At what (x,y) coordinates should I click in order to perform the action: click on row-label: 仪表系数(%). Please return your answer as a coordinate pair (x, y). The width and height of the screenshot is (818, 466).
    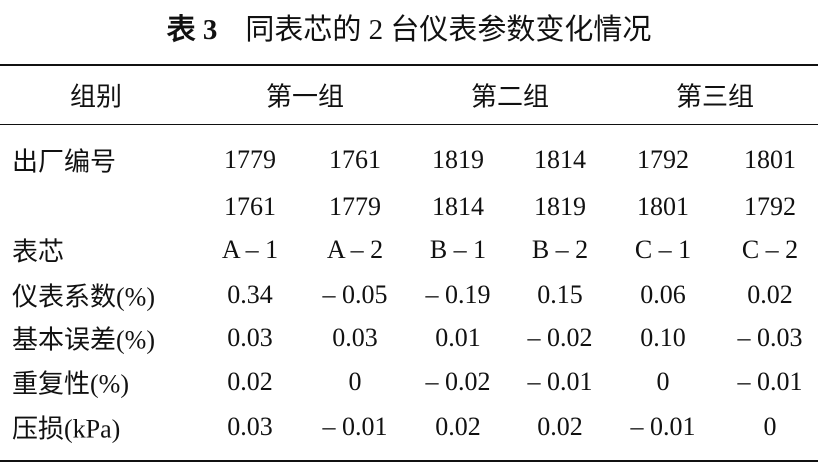
    Looking at the image, I should click on (83, 297).